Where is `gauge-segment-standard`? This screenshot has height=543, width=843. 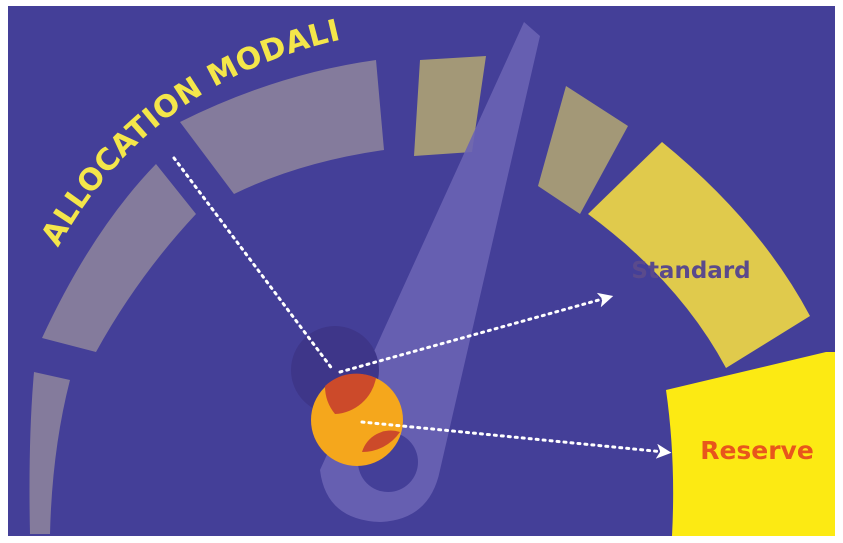 gauge-segment-standard is located at coordinates (699, 255).